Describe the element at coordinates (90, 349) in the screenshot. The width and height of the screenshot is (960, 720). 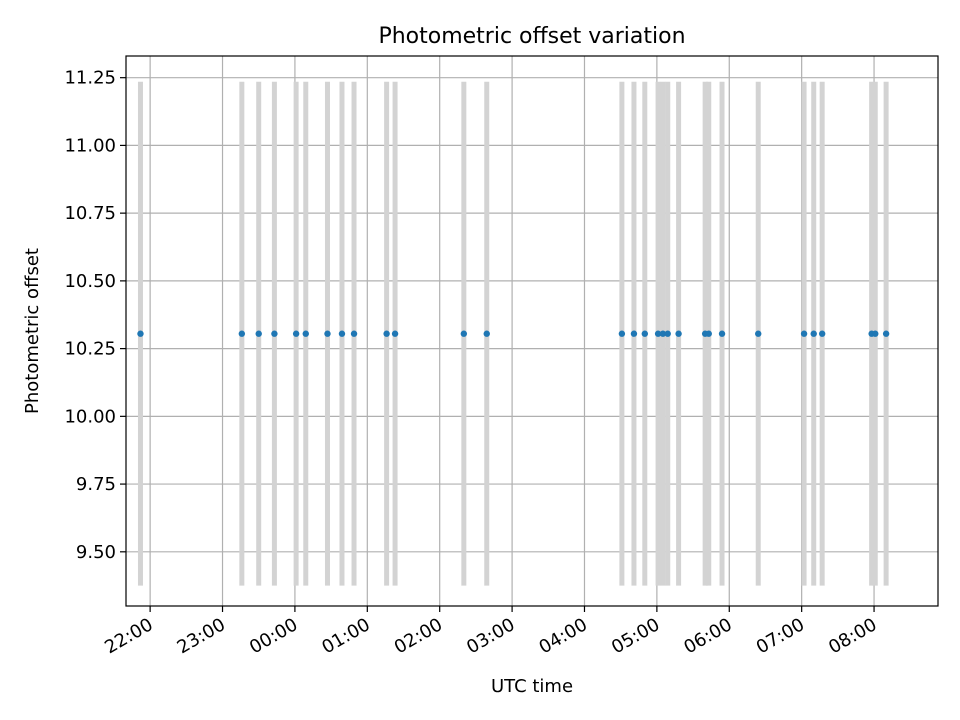
I see `y-tick-label: 10.25` at that location.